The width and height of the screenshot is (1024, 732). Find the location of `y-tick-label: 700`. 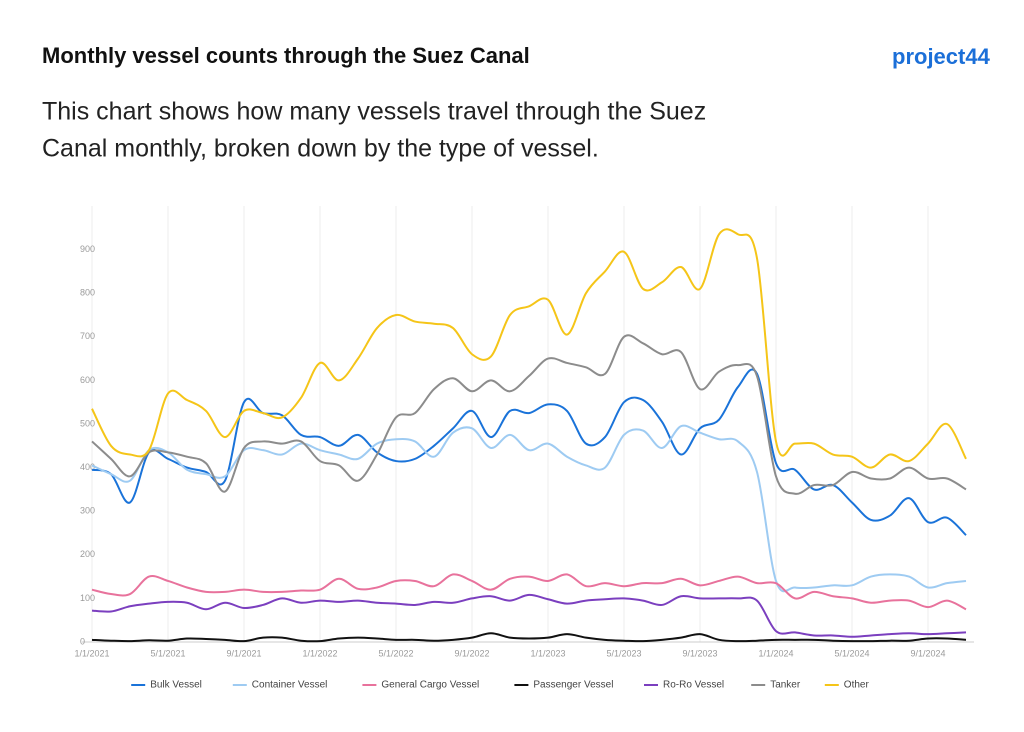

y-tick-label: 700 is located at coordinates (87, 336).